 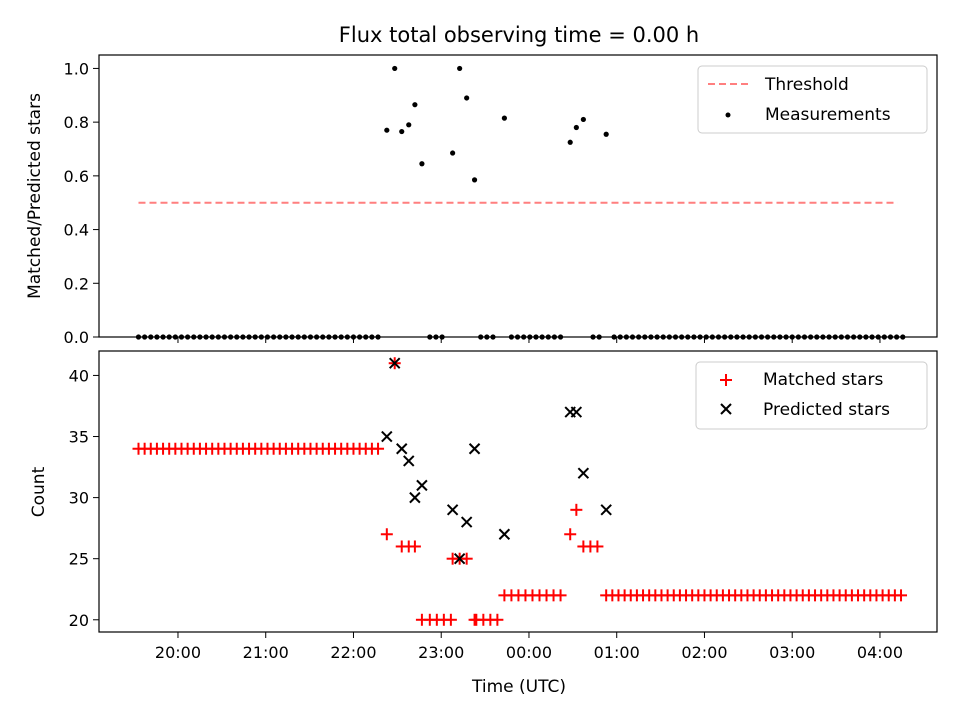 I want to click on top-y-tick-label: 0.0, so click(x=76, y=337).